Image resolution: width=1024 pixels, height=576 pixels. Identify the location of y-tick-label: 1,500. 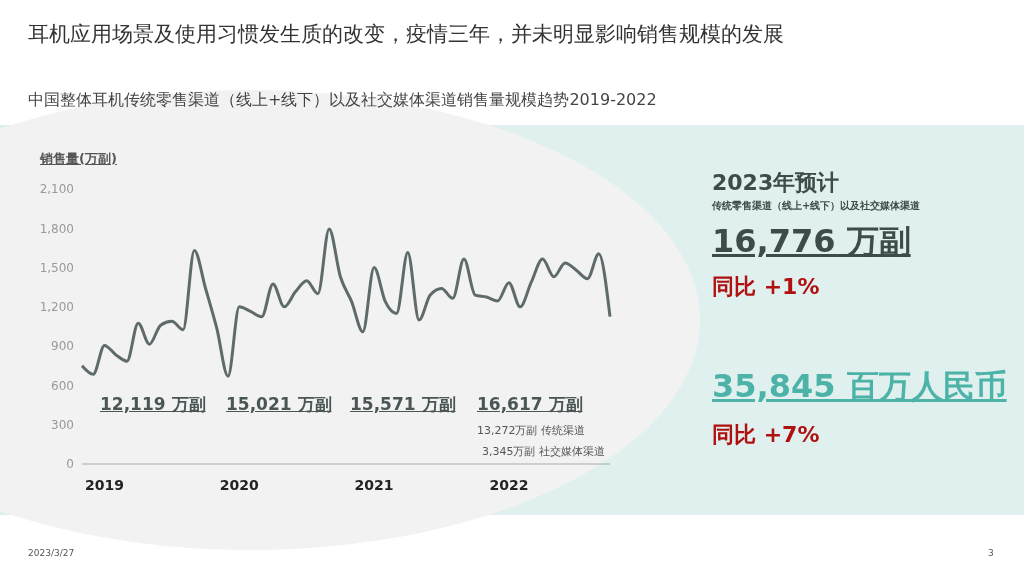
(56, 267).